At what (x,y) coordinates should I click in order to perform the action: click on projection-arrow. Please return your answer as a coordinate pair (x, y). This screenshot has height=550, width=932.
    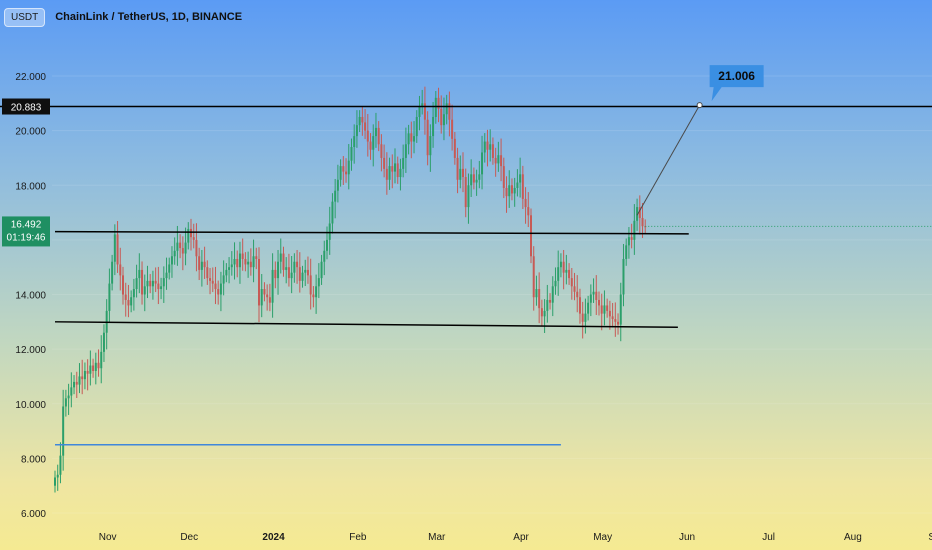
    Looking at the image, I should click on (668, 160).